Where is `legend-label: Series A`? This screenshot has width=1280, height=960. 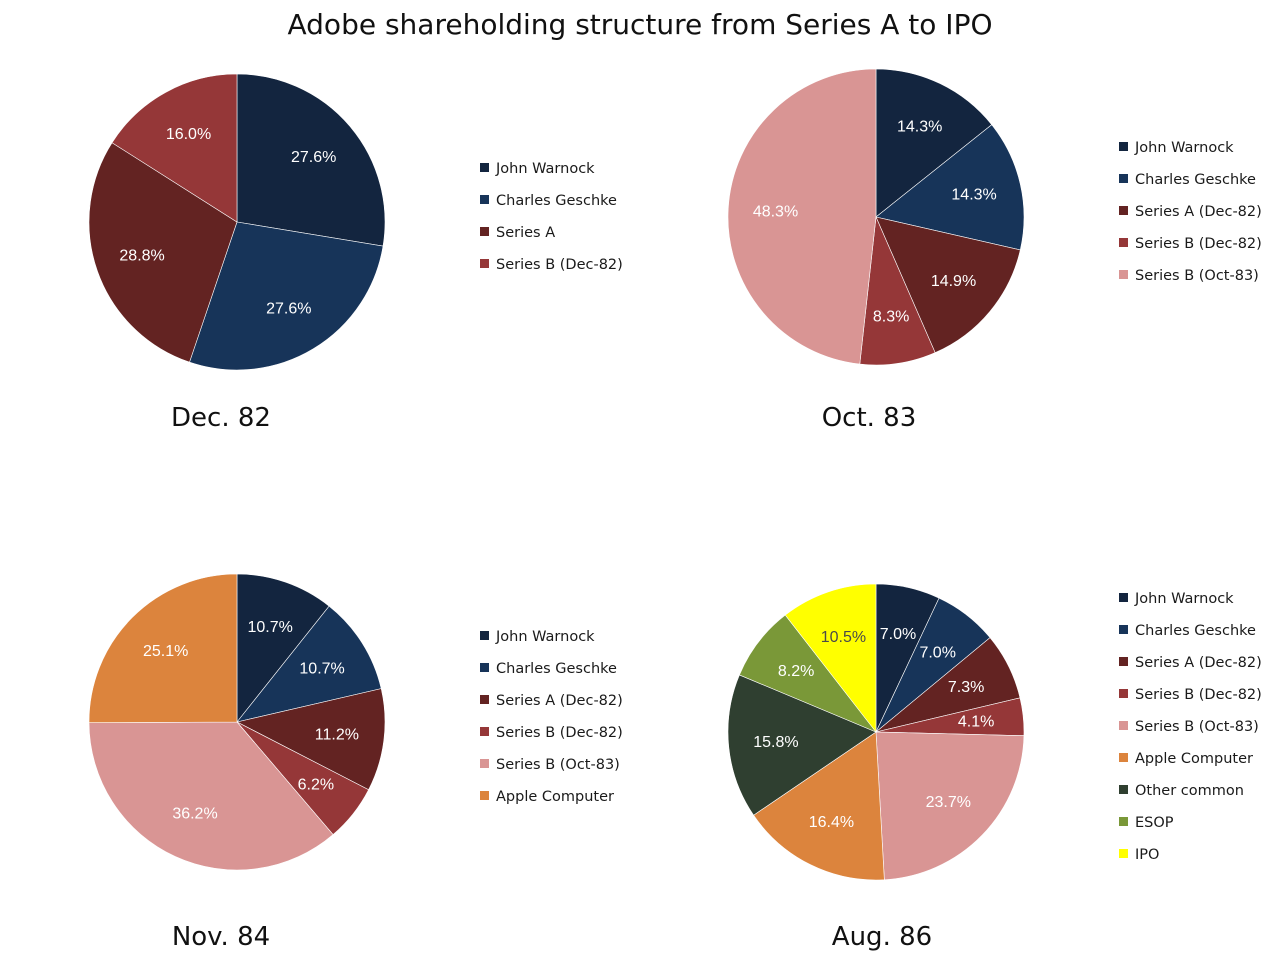 legend-label: Series A is located at coordinates (525, 233).